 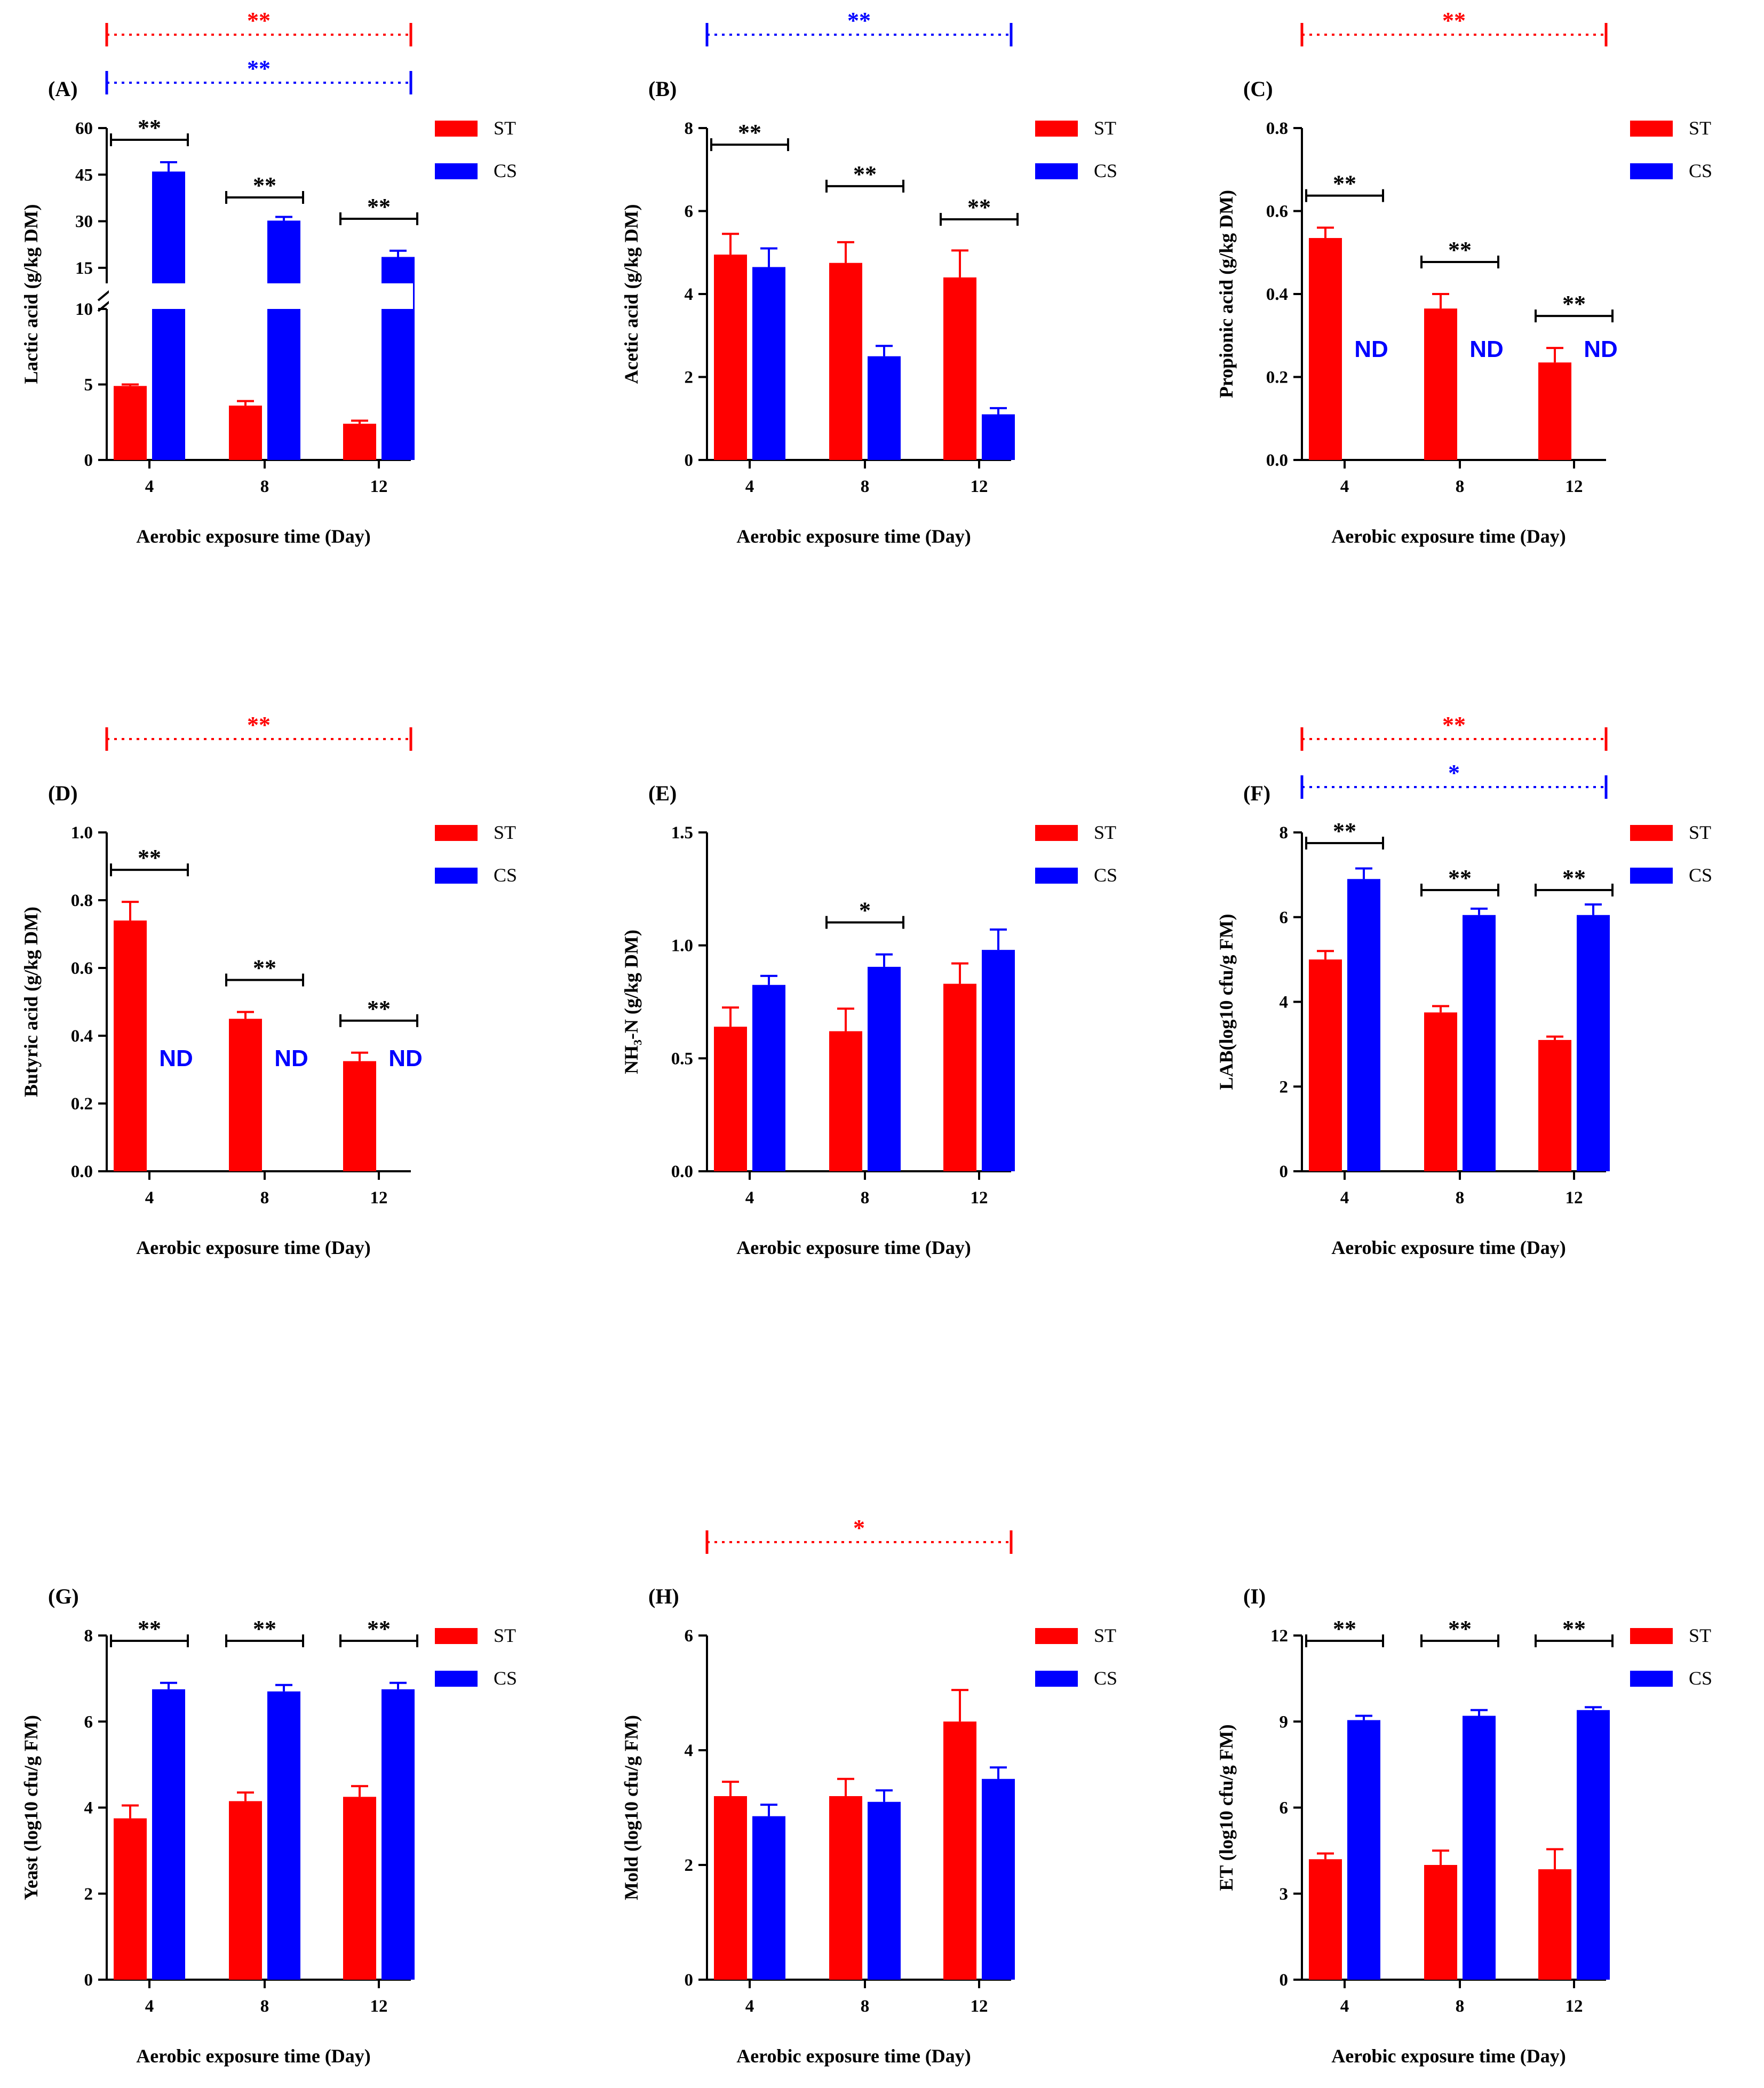 I want to click on panel-letter: (D), so click(x=63, y=793).